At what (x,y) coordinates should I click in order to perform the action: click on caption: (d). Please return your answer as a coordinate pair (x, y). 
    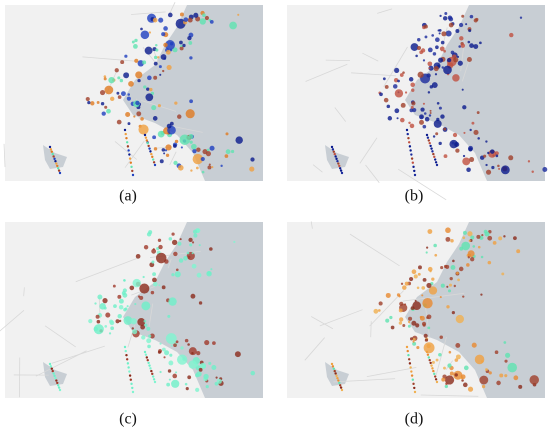
    Looking at the image, I should click on (414, 419).